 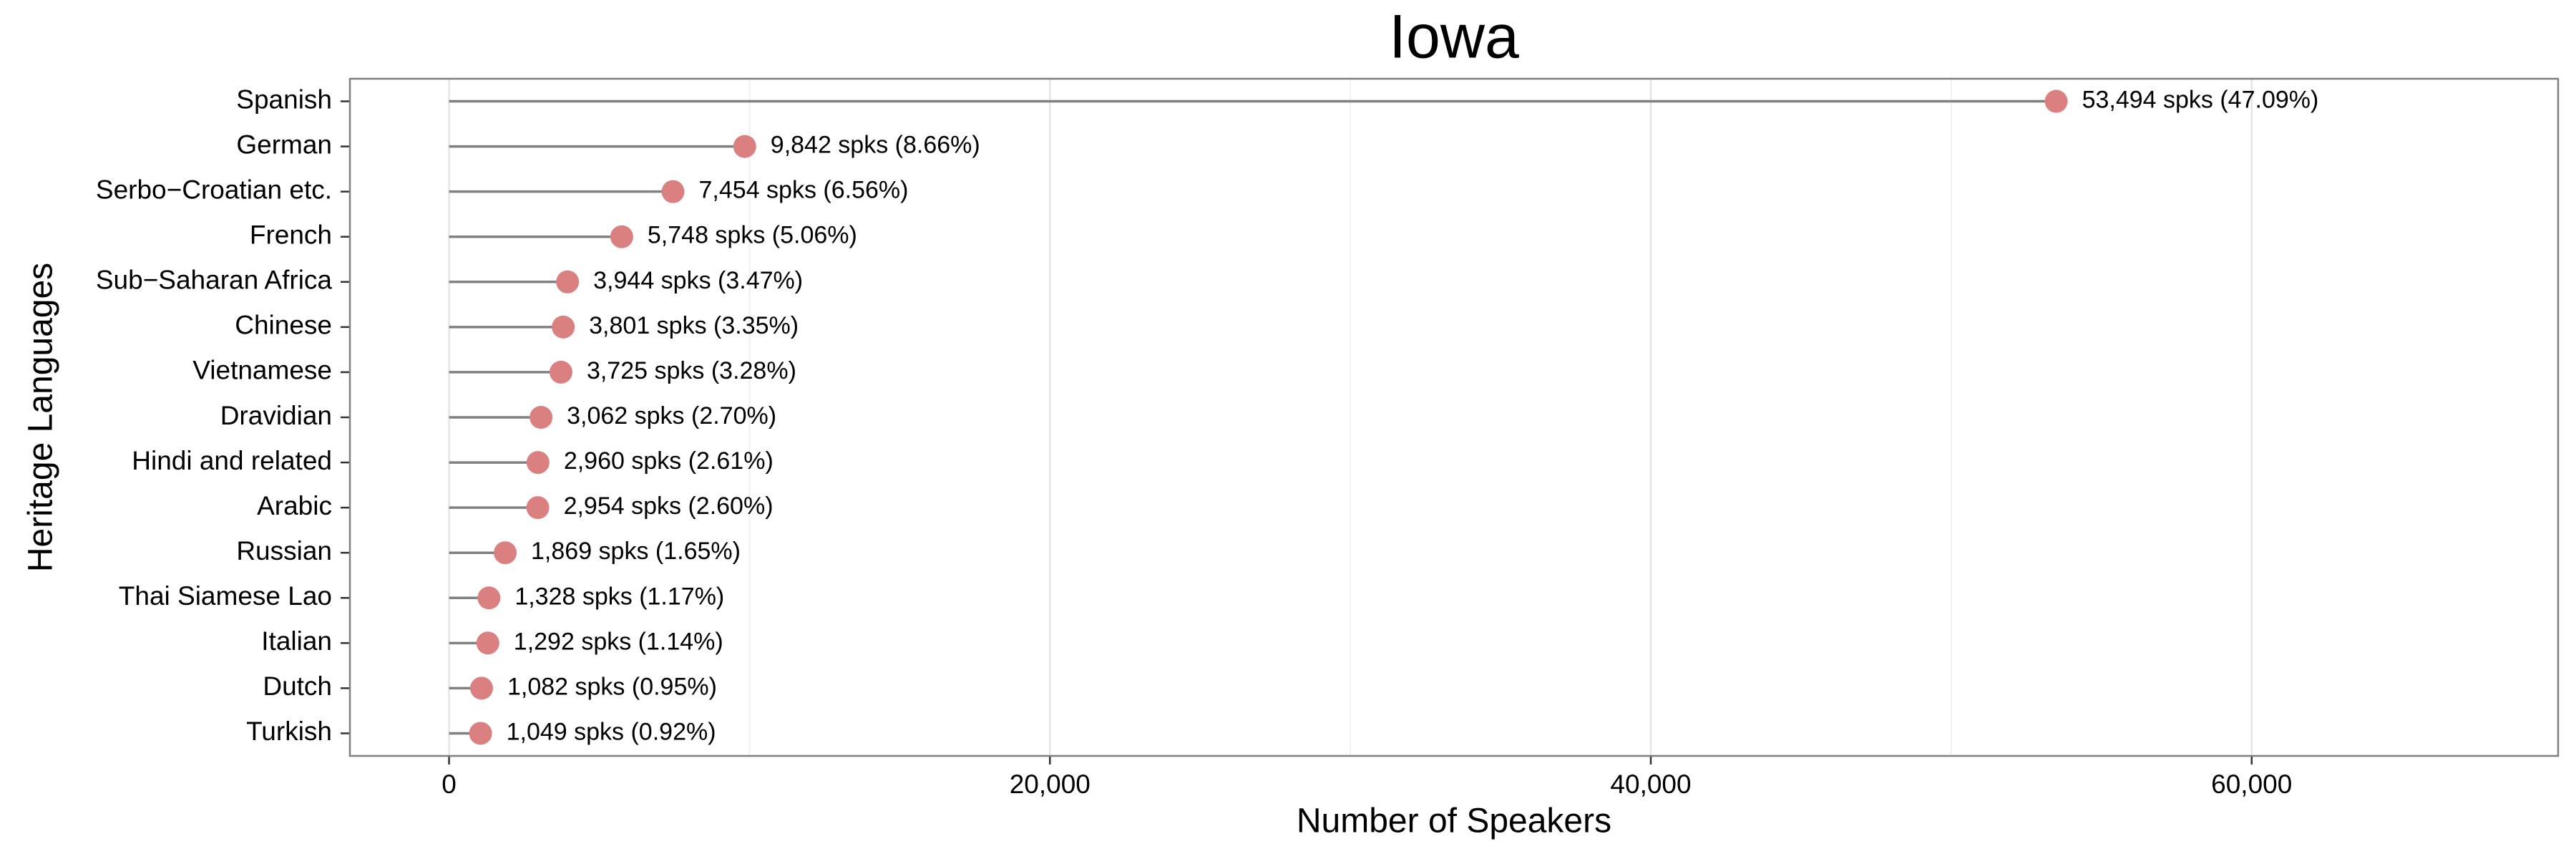 I want to click on x-tick-label: 40,000, so click(x=1650, y=784).